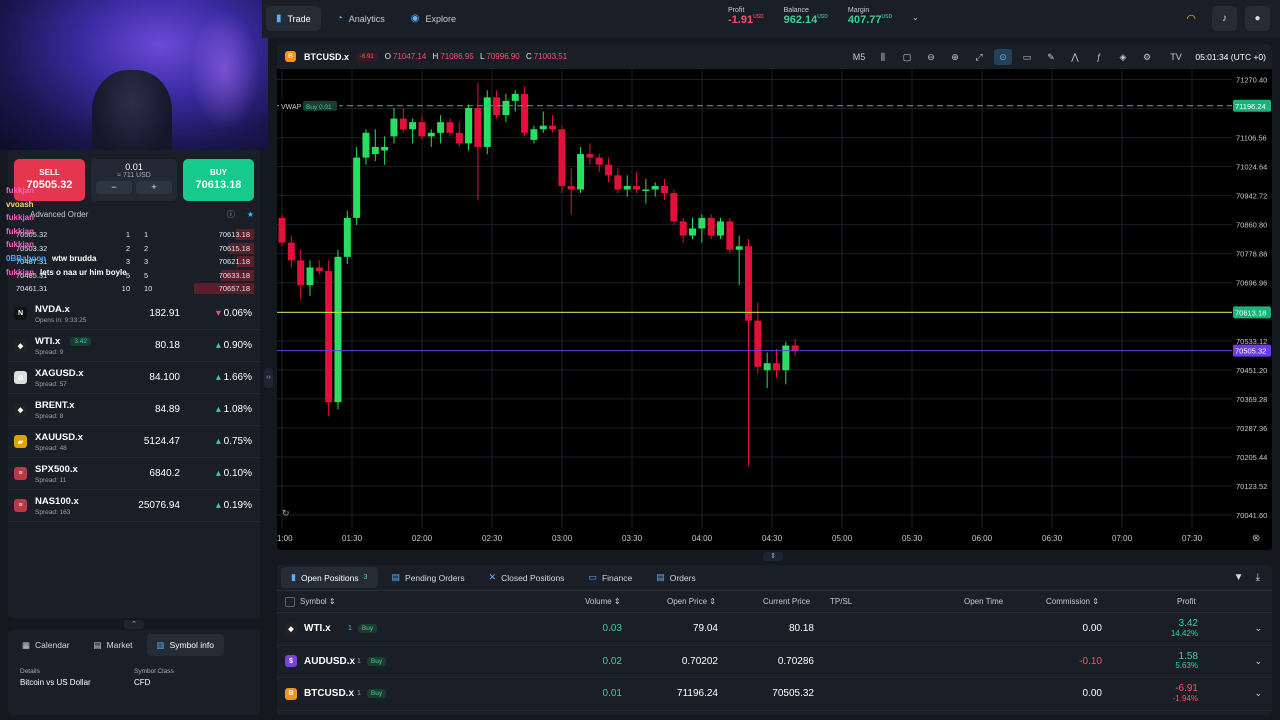 Image resolution: width=1280 pixels, height=720 pixels. I want to click on watchlist-item: ≡ NAS100.x Spread: 163 25076.94 ▴ 0.19%, so click(134, 506).